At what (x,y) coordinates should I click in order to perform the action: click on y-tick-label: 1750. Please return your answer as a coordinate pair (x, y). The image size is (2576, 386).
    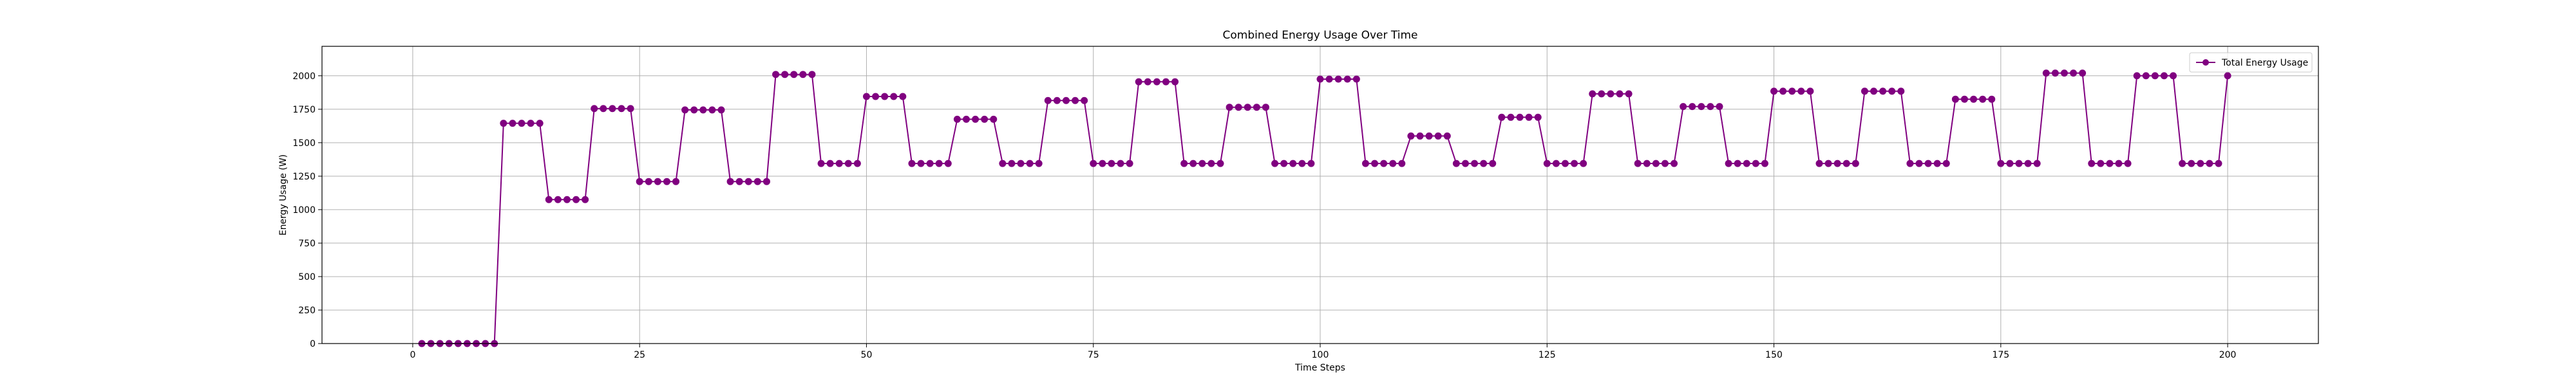
    Looking at the image, I should click on (304, 110).